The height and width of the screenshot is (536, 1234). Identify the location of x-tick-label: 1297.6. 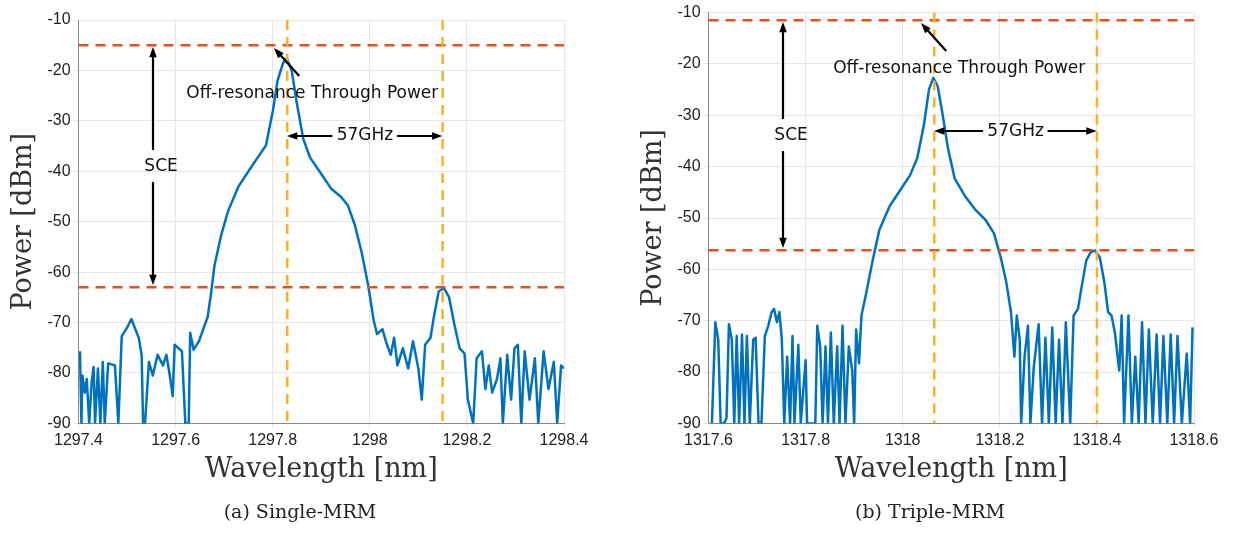
(176, 440).